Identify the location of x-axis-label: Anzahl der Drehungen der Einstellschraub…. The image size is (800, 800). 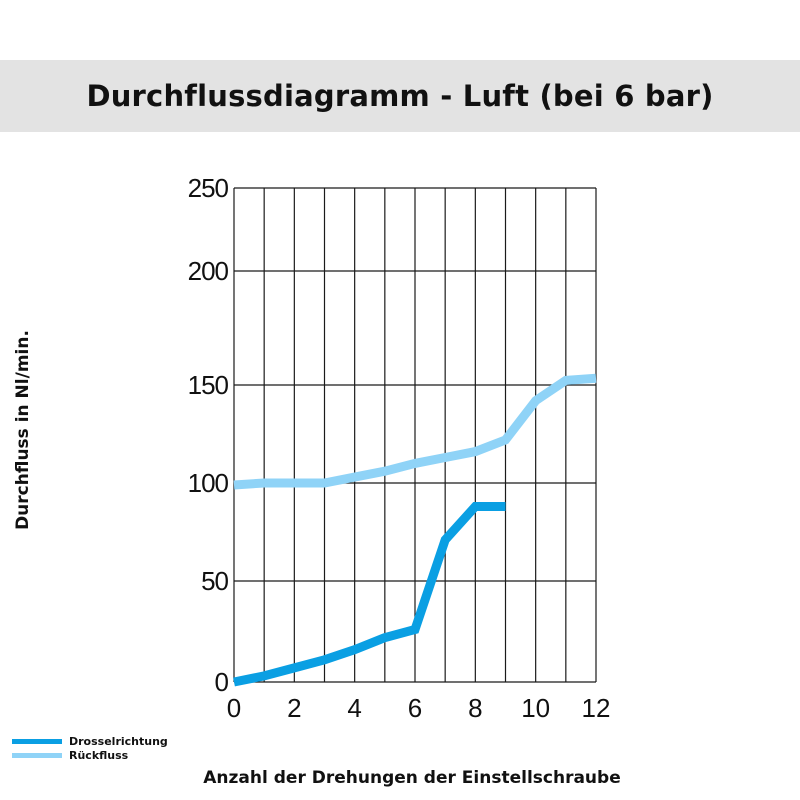
(412, 778).